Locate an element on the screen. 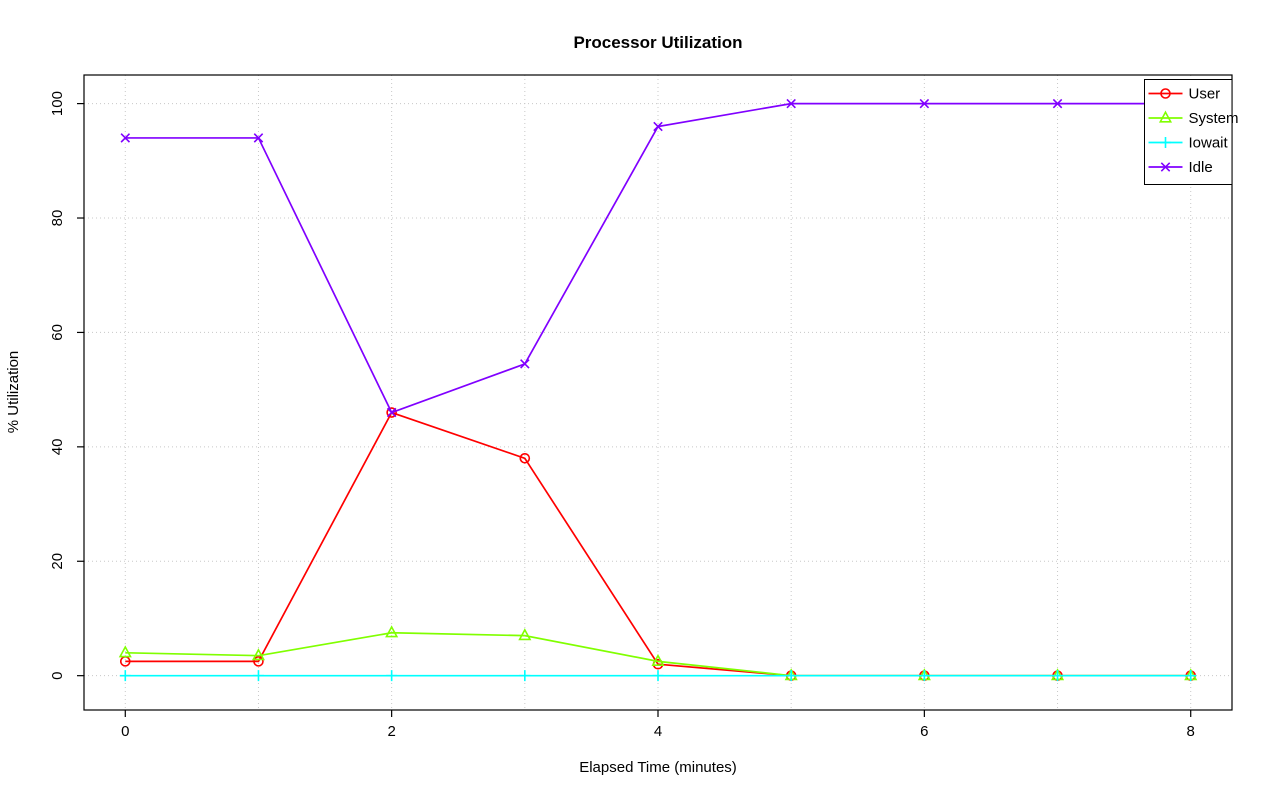 The image size is (1280, 801). legend-label-iowait: Iowait is located at coordinates (1209, 143).